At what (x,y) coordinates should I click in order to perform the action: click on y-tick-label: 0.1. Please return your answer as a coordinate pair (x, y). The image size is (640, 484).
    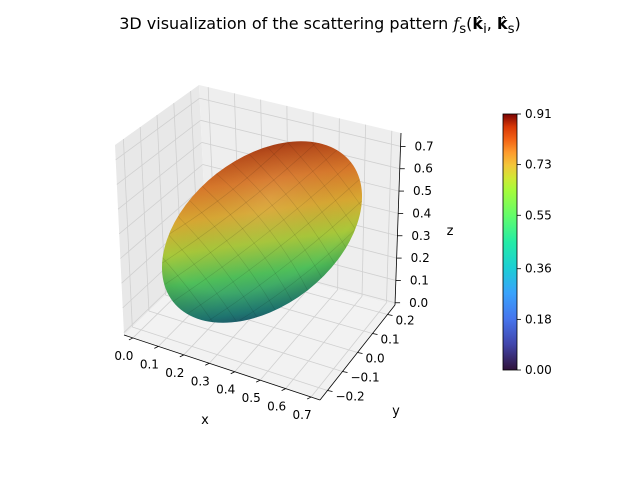
    Looking at the image, I should click on (390, 340).